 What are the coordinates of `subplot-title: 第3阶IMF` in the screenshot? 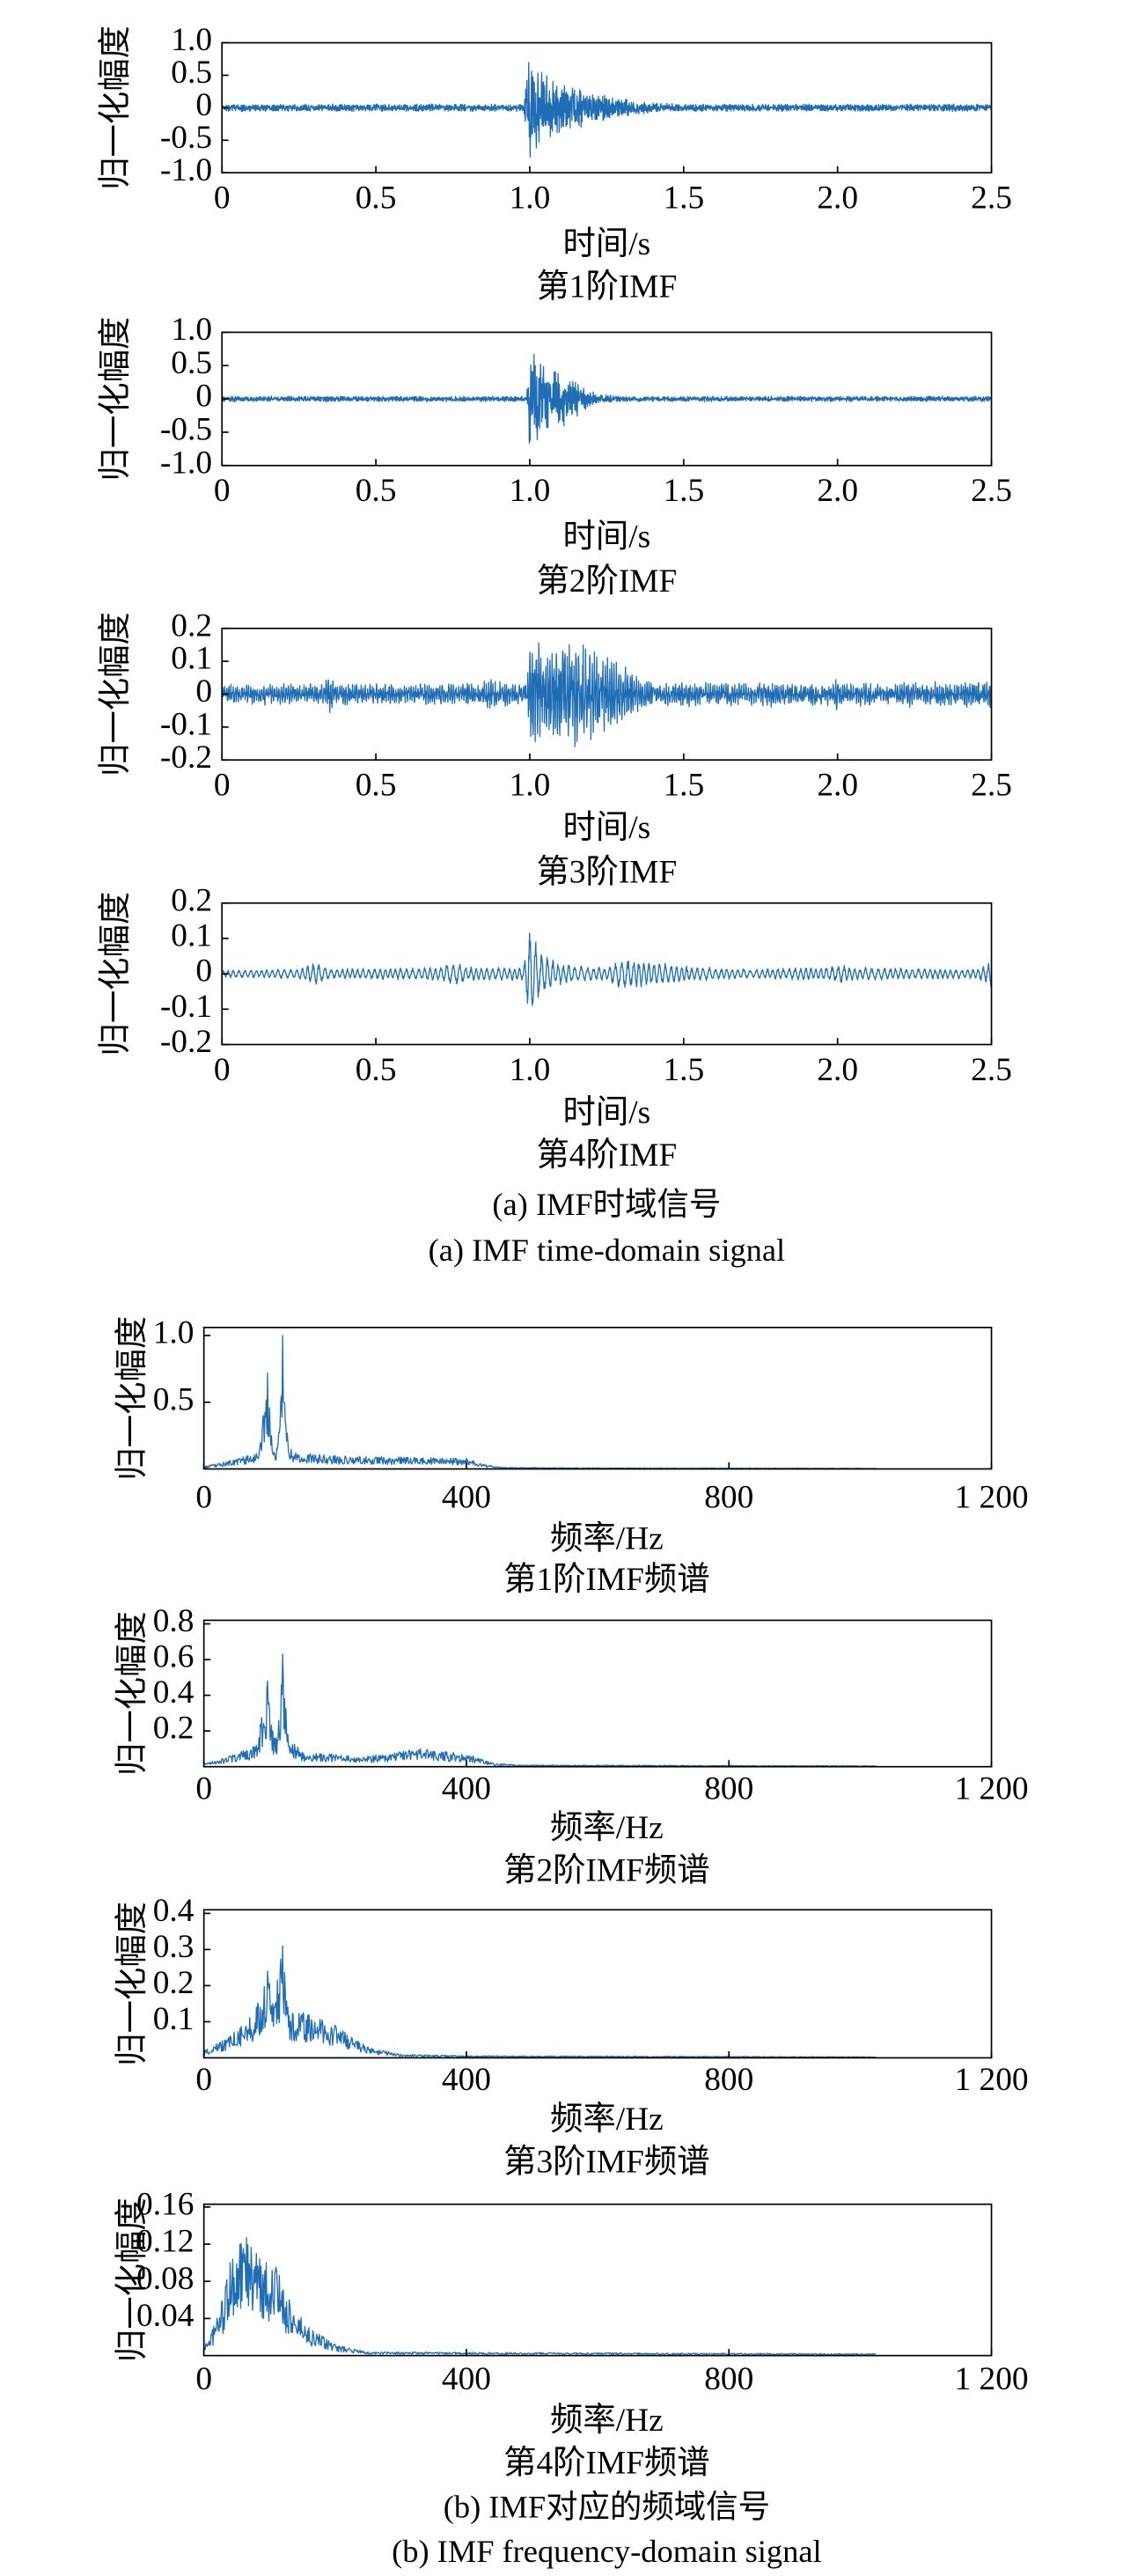 It's located at (606, 873).